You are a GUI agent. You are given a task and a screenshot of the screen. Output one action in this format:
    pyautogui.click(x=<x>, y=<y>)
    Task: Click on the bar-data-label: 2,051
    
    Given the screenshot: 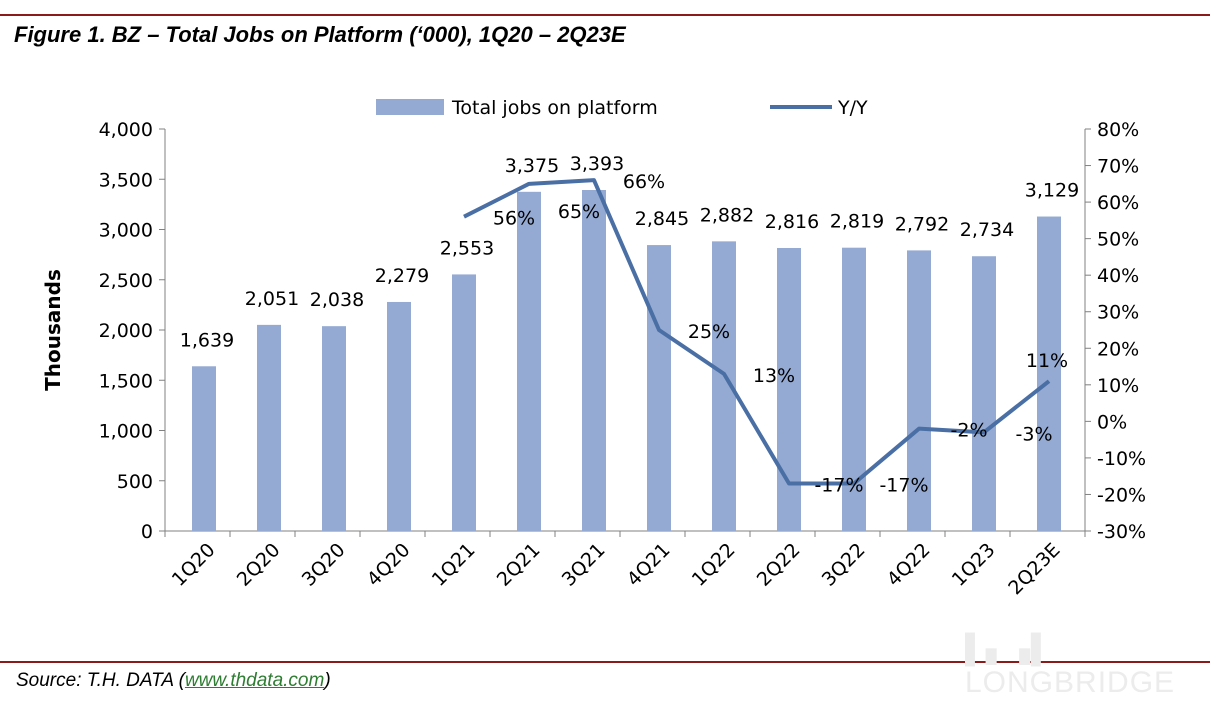 What is the action you would take?
    pyautogui.click(x=272, y=299)
    